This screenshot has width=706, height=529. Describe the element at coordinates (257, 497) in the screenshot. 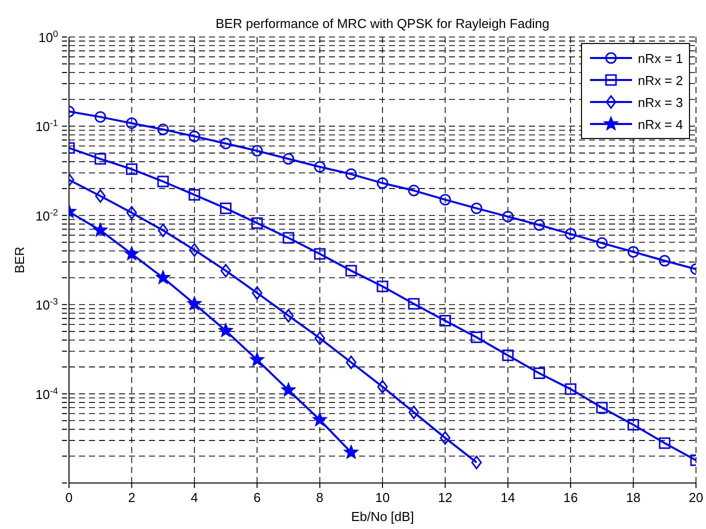

I see `x-tick-label: 6` at that location.